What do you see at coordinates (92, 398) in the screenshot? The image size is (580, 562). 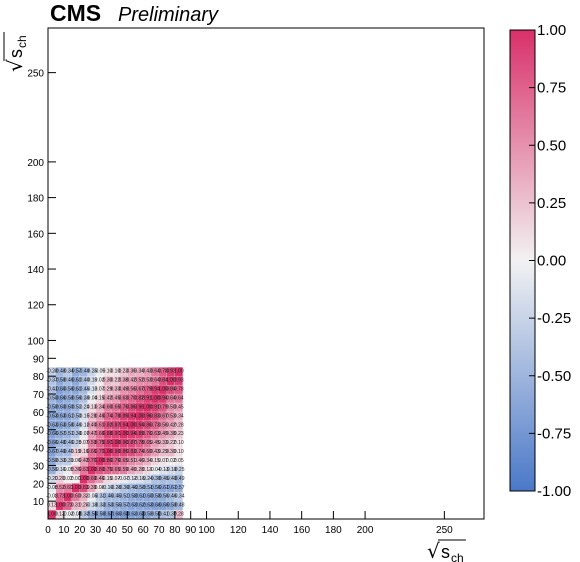 I see `cell-value: -0.04` at bounding box center [92, 398].